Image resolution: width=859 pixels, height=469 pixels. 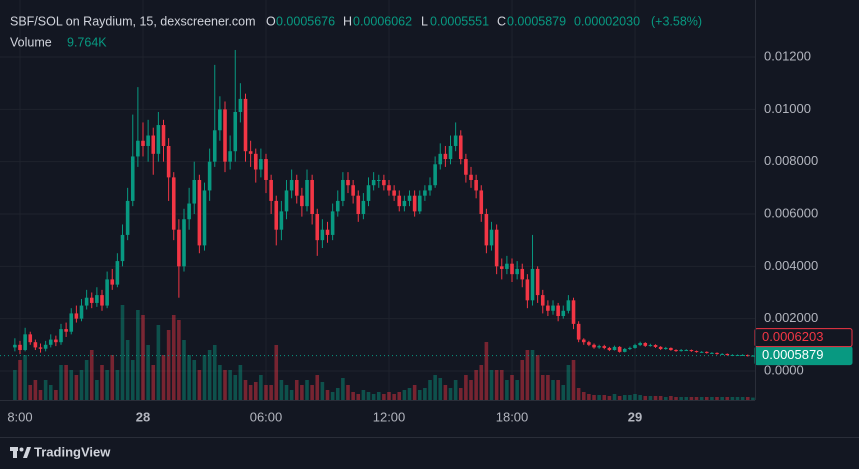 I want to click on symbol: SBF/SOL on Raydium, 15, dexscreener.com, so click(x=132, y=21).